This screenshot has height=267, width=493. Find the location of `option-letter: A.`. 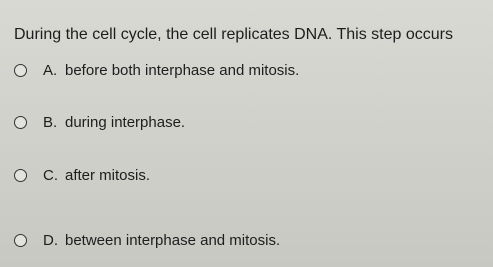

option-letter: A. is located at coordinates (50, 70).